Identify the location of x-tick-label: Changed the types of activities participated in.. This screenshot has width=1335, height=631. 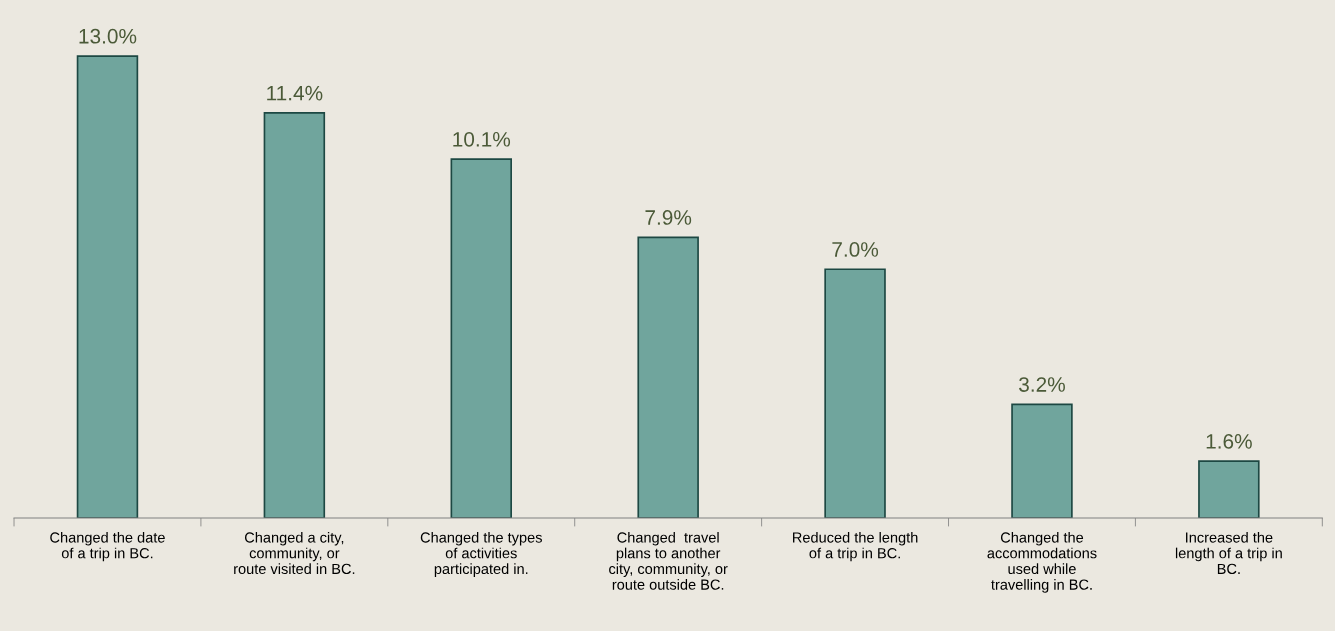
(481, 554).